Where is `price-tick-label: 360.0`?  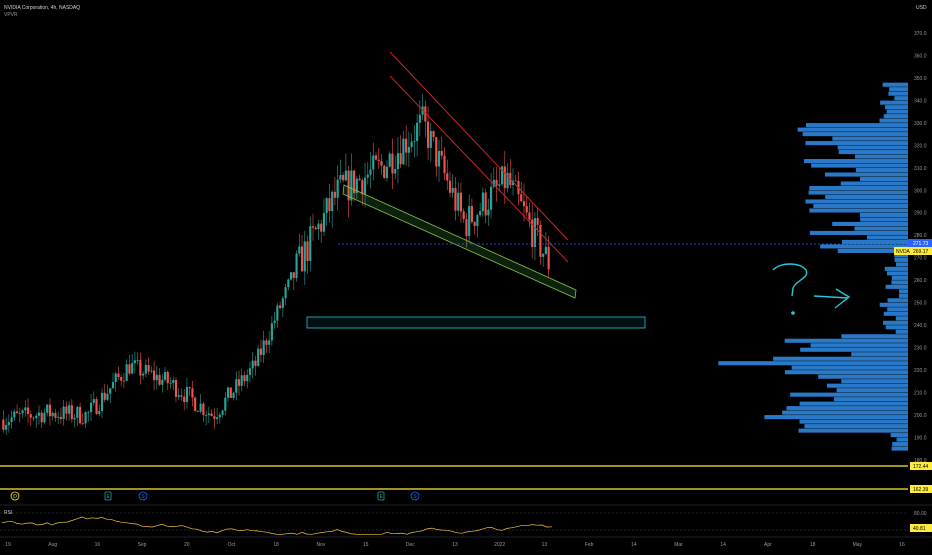 price-tick-label: 360.0 is located at coordinates (920, 56).